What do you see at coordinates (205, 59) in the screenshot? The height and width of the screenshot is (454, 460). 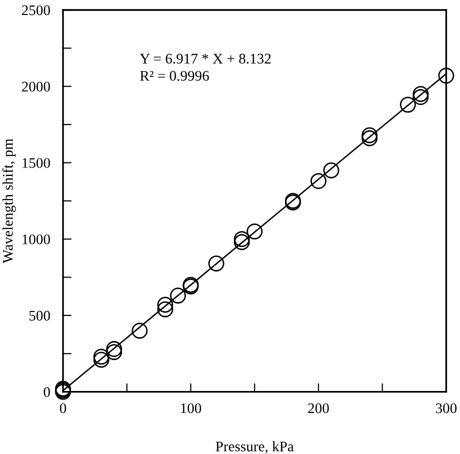 I see `annotation: Y = 6.917 * X + 8.132` at bounding box center [205, 59].